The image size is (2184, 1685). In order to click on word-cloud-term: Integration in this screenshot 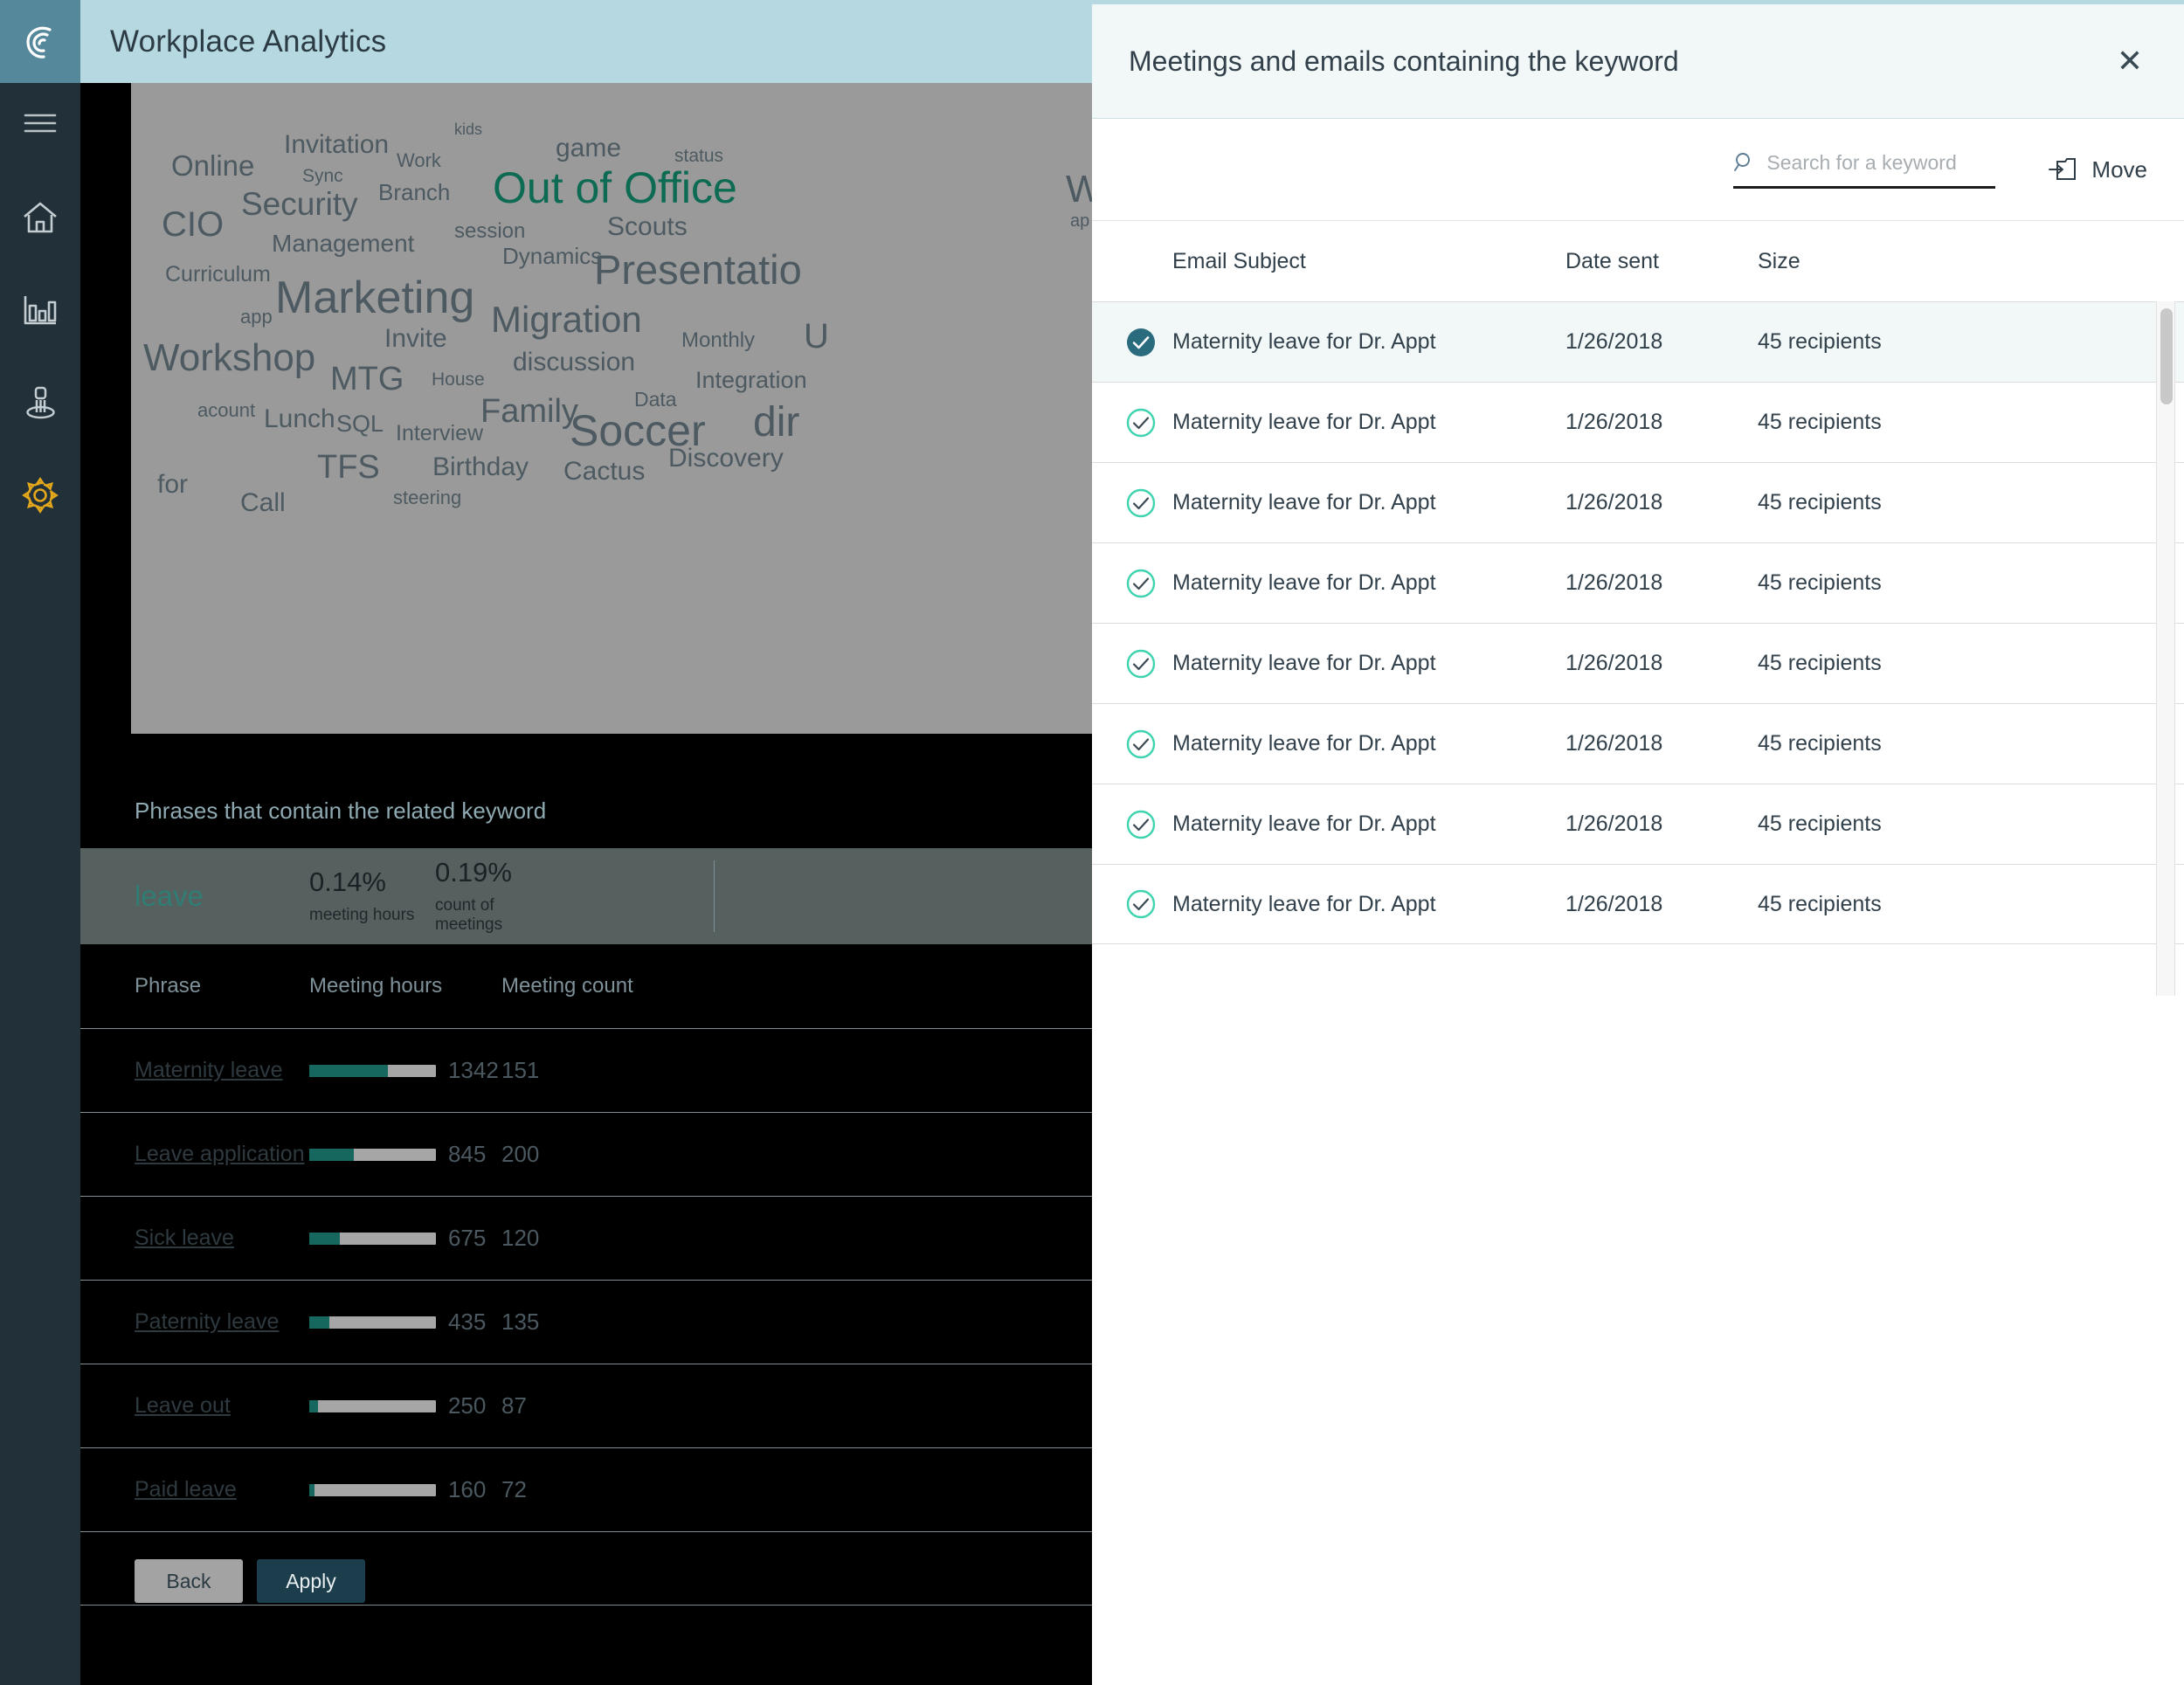, I will do `click(751, 380)`.